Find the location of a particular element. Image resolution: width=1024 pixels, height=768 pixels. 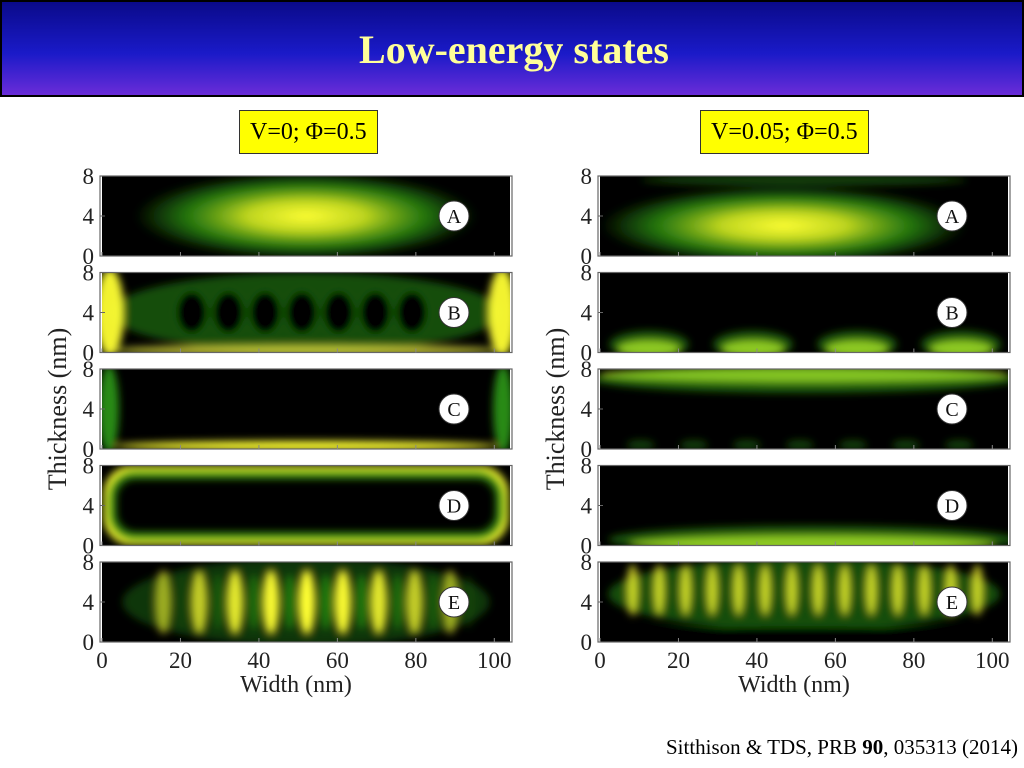

citation-suffix: , 035313 (2014) is located at coordinates (950, 747).